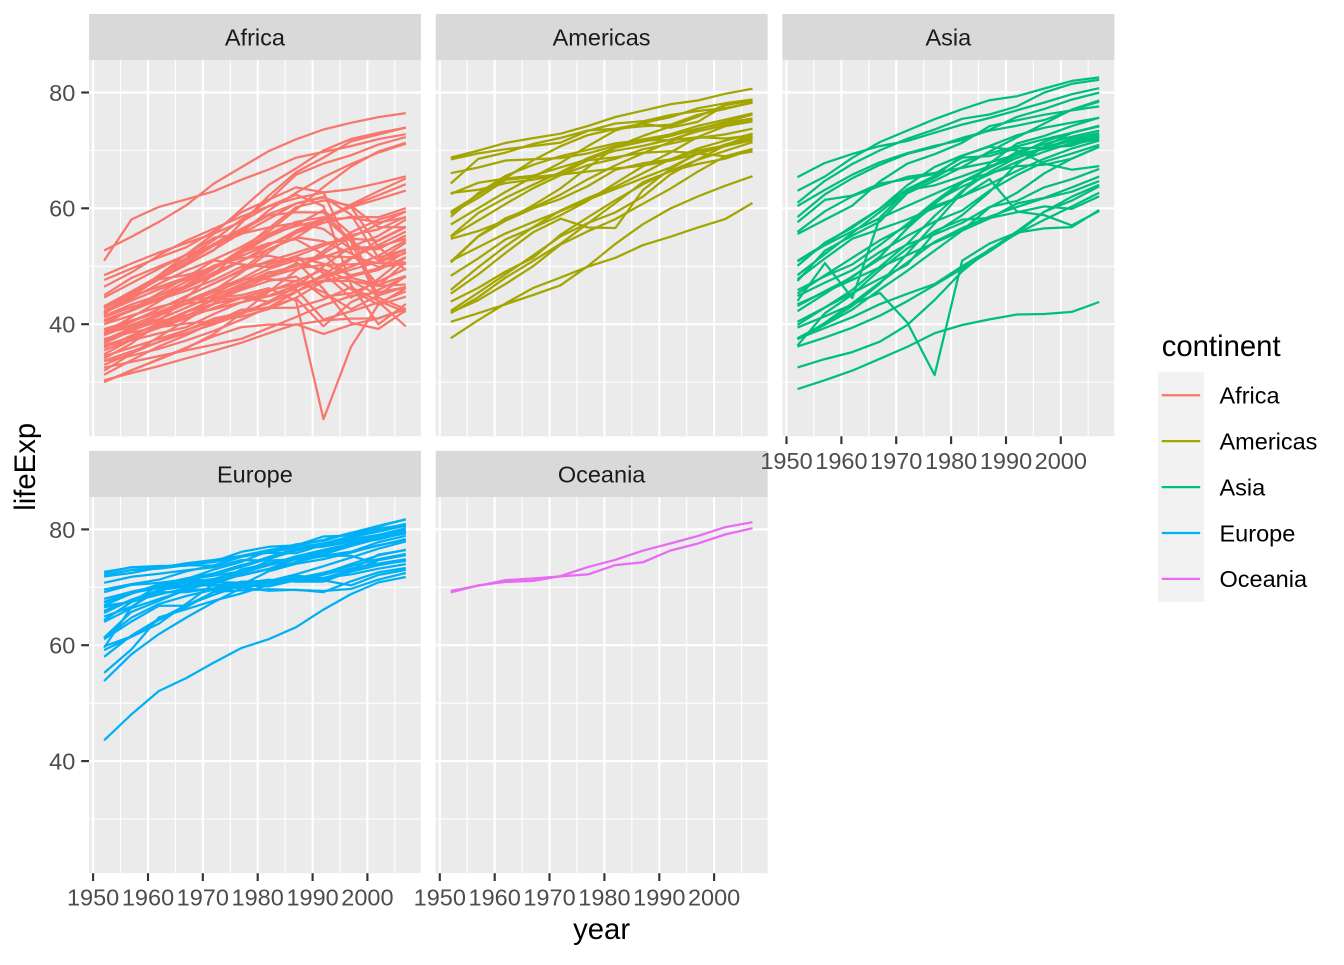 This screenshot has width=1344, height=965. I want to click on svg-text: continent, so click(1221, 346).